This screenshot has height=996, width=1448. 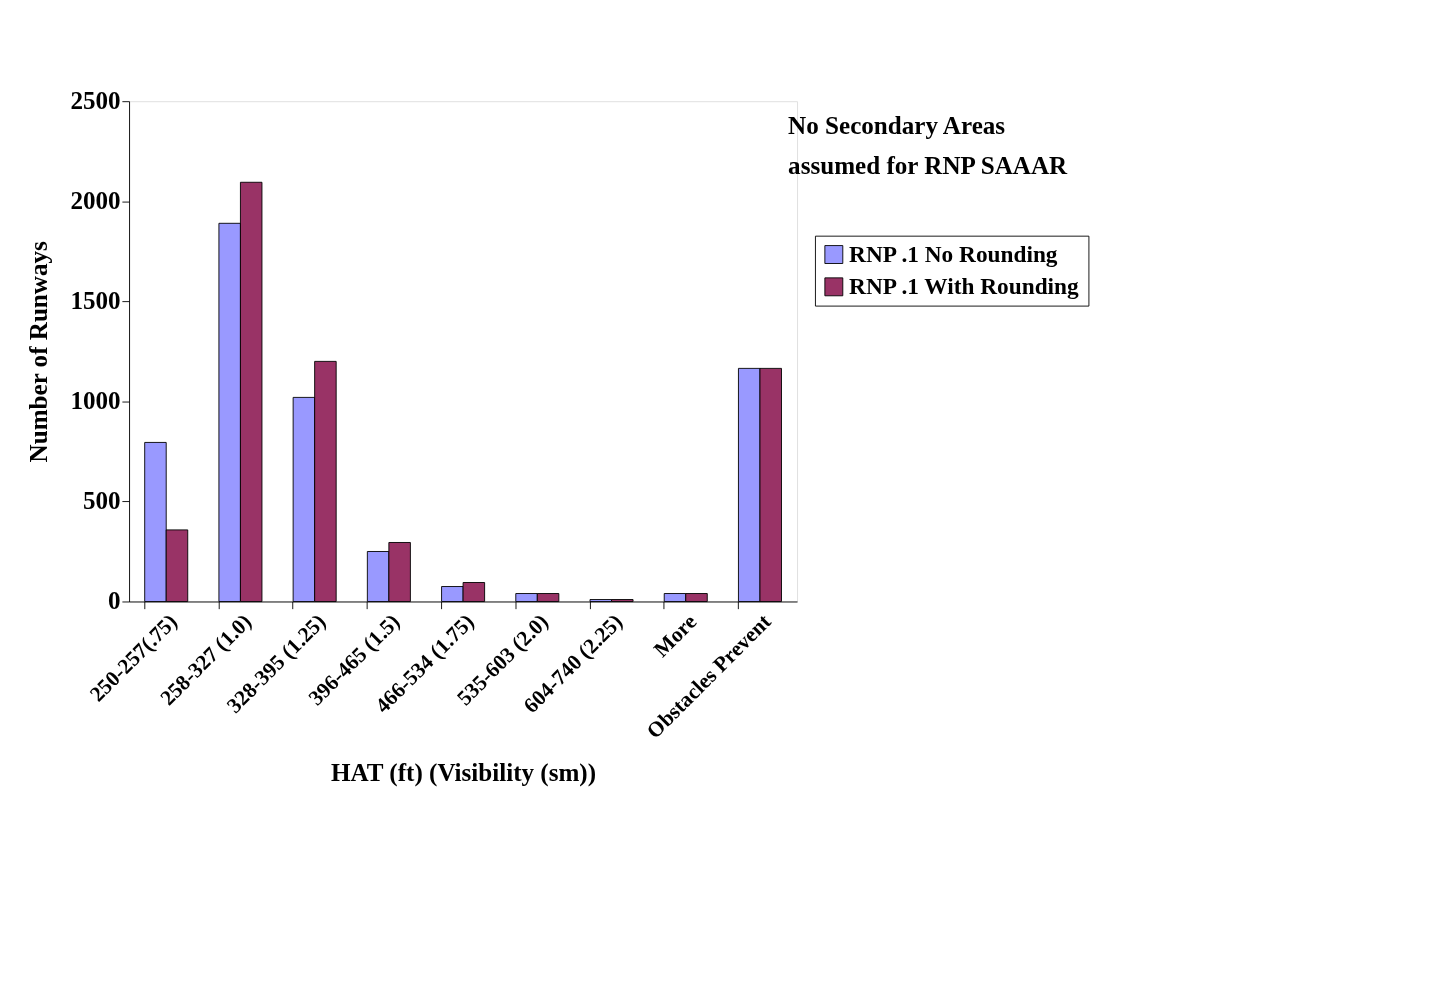 I want to click on y-tick-label: 500, so click(x=101, y=501).